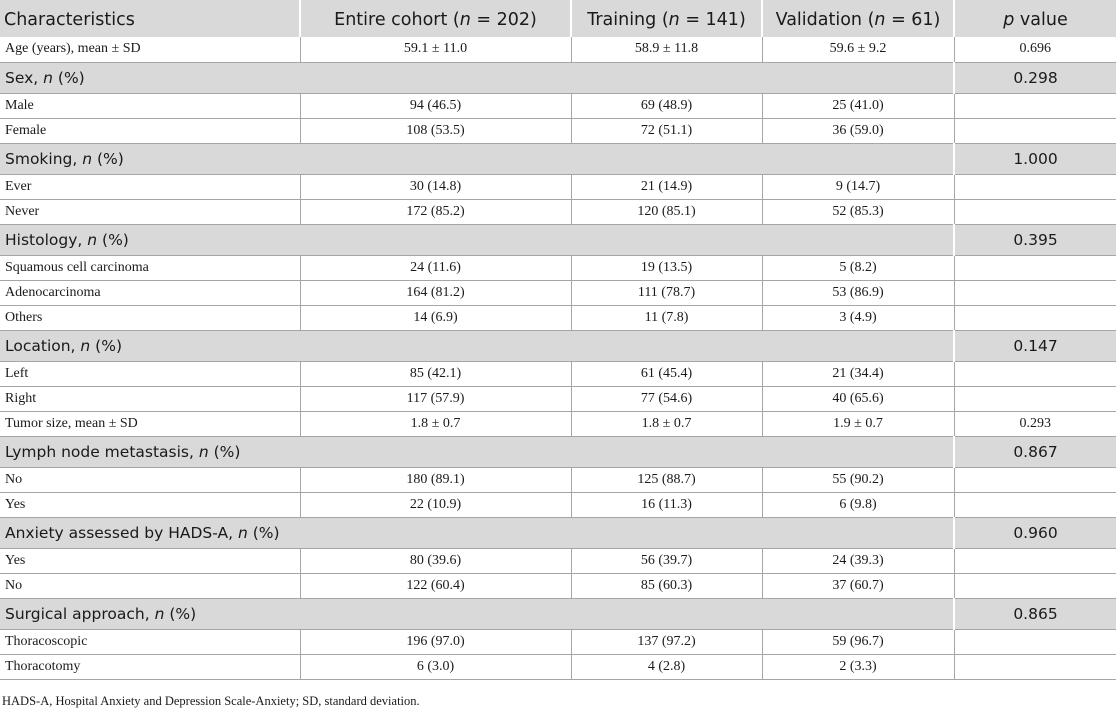 The height and width of the screenshot is (711, 1116). I want to click on smoking-group-row: Smoking, n (%) 1.000, so click(558, 159).